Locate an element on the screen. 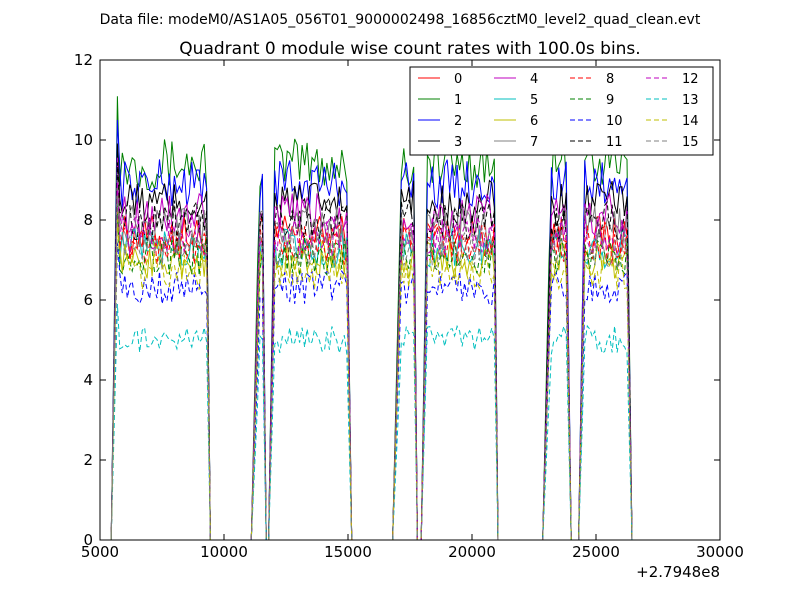 Image resolution: width=800 pixels, height=600 pixels. y-tick-label: 0 is located at coordinates (88, 540).